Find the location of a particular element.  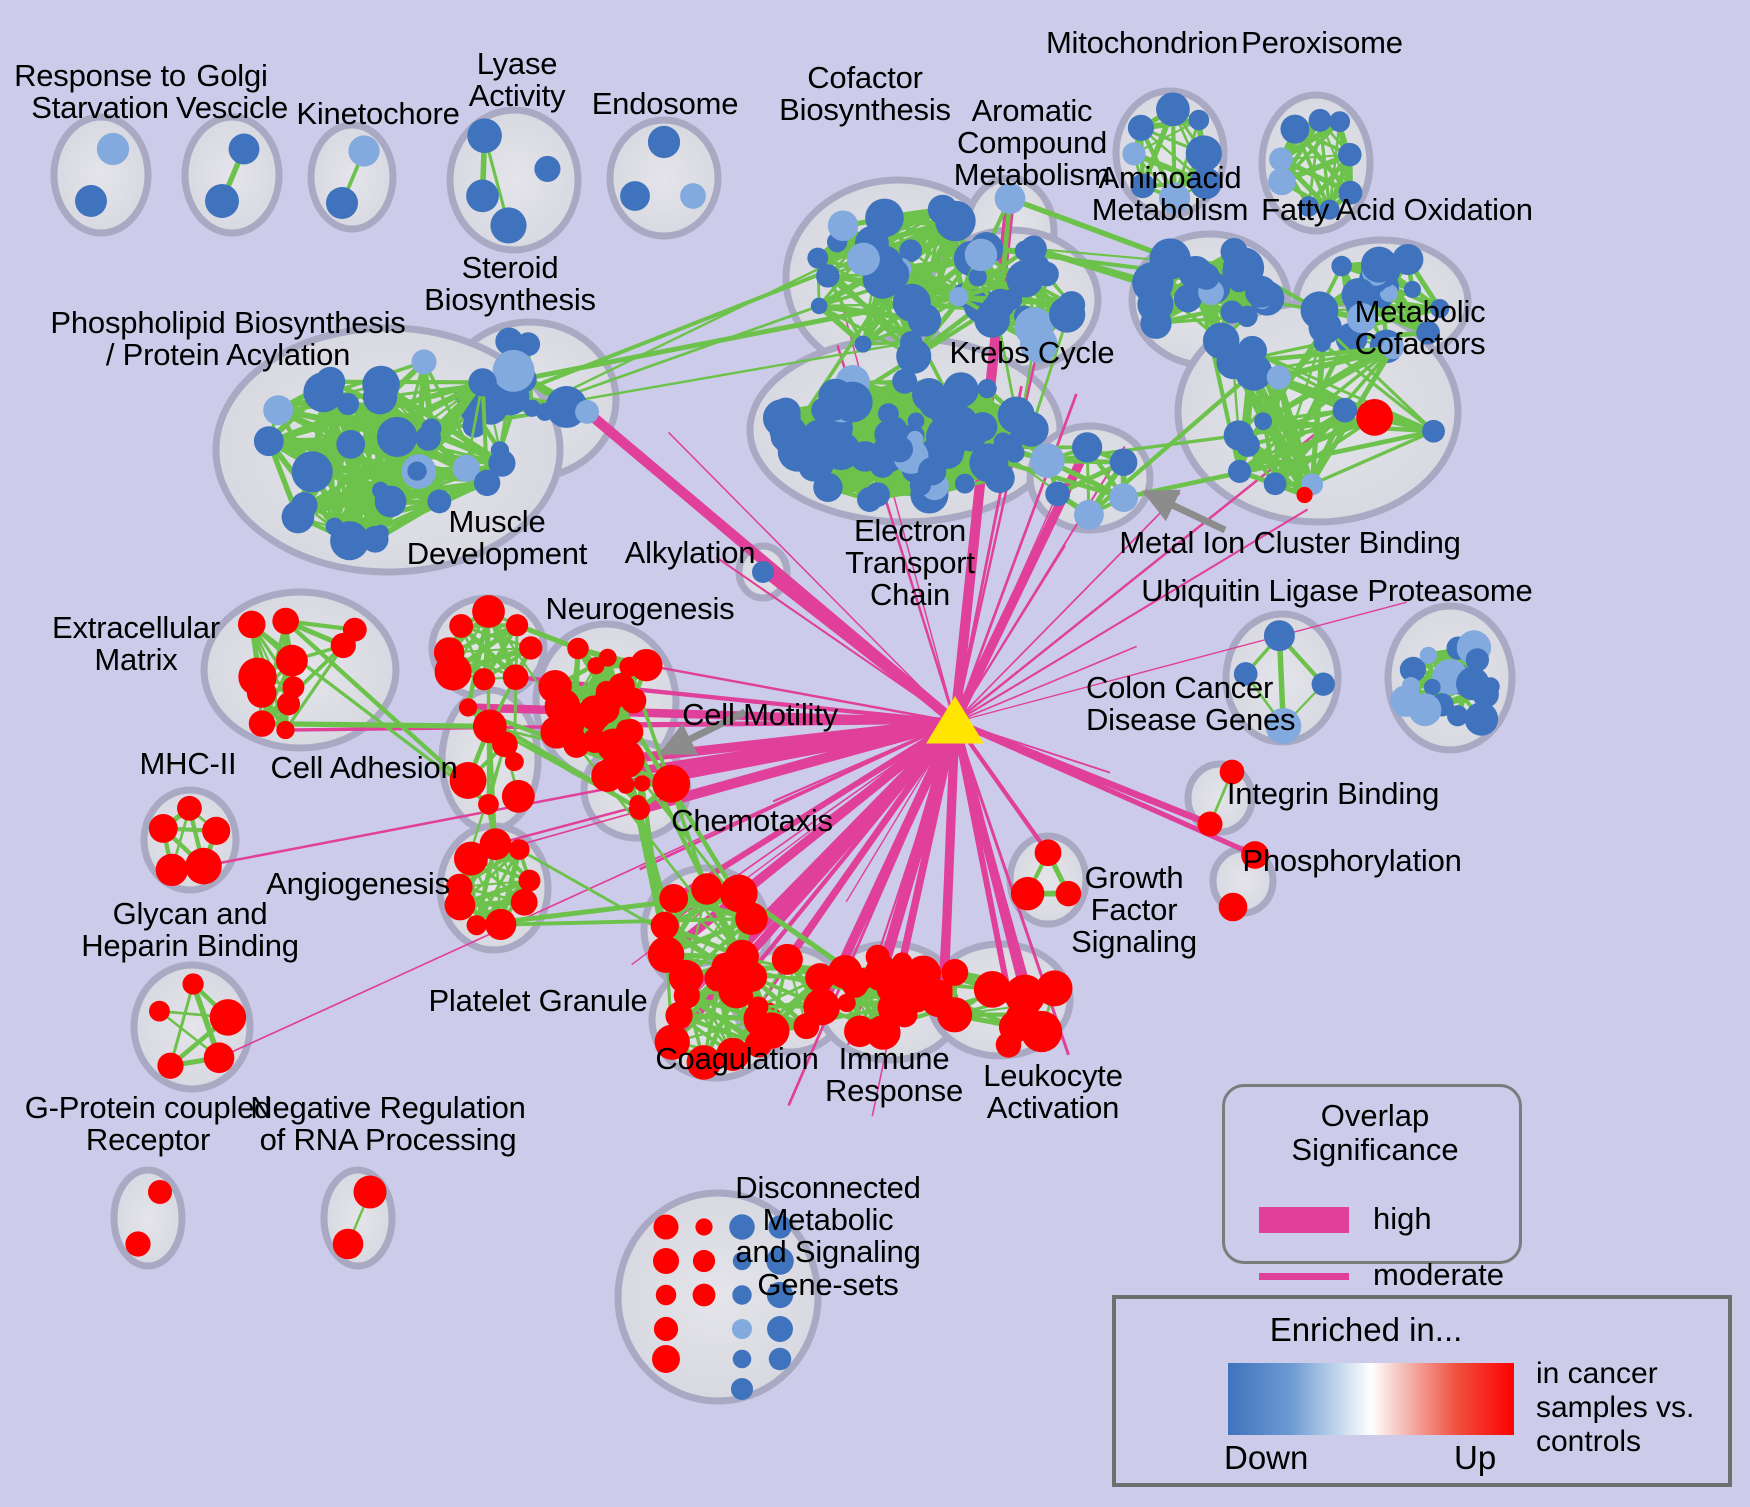

nodes-integrin-binding is located at coordinates (1221, 798).